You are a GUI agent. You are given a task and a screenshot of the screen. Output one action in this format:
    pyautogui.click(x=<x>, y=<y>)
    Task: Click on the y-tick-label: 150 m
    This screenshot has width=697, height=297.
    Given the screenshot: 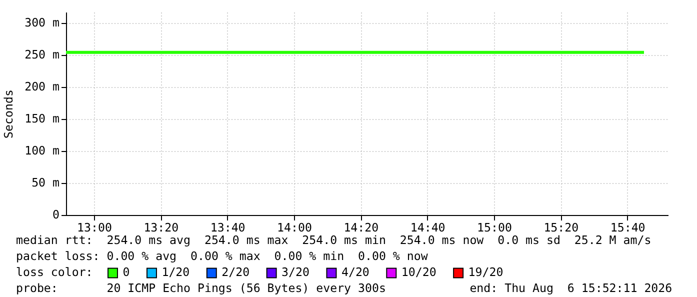 What is the action you would take?
    pyautogui.click(x=42, y=118)
    